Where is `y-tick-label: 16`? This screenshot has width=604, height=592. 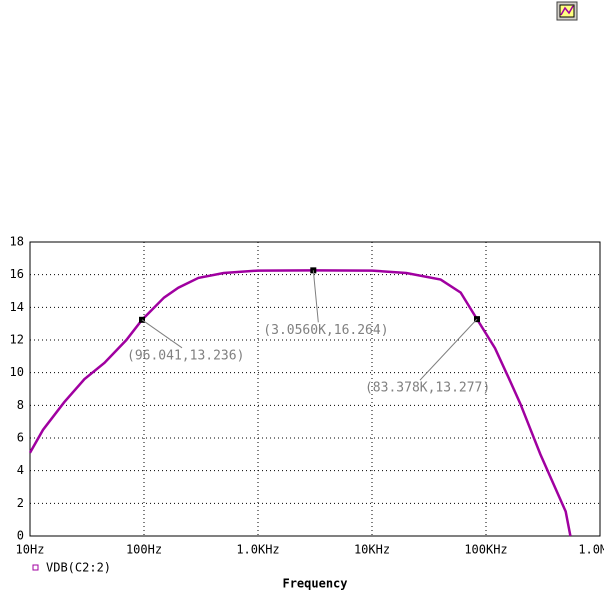
y-tick-label: 16 is located at coordinates (17, 274).